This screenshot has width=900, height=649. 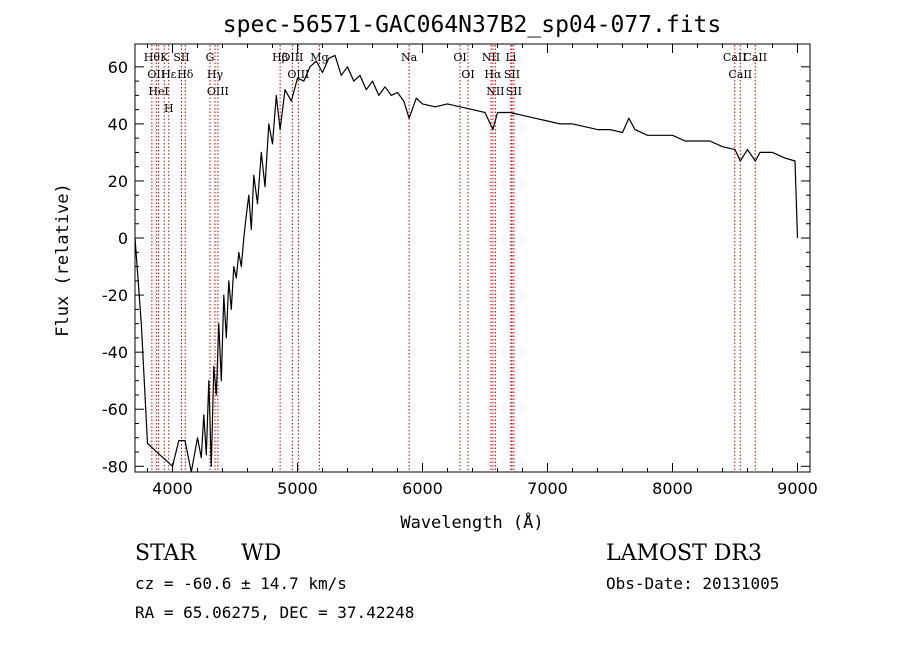 What do you see at coordinates (510, 57) in the screenshot?
I see `line-label-20-0: Li` at bounding box center [510, 57].